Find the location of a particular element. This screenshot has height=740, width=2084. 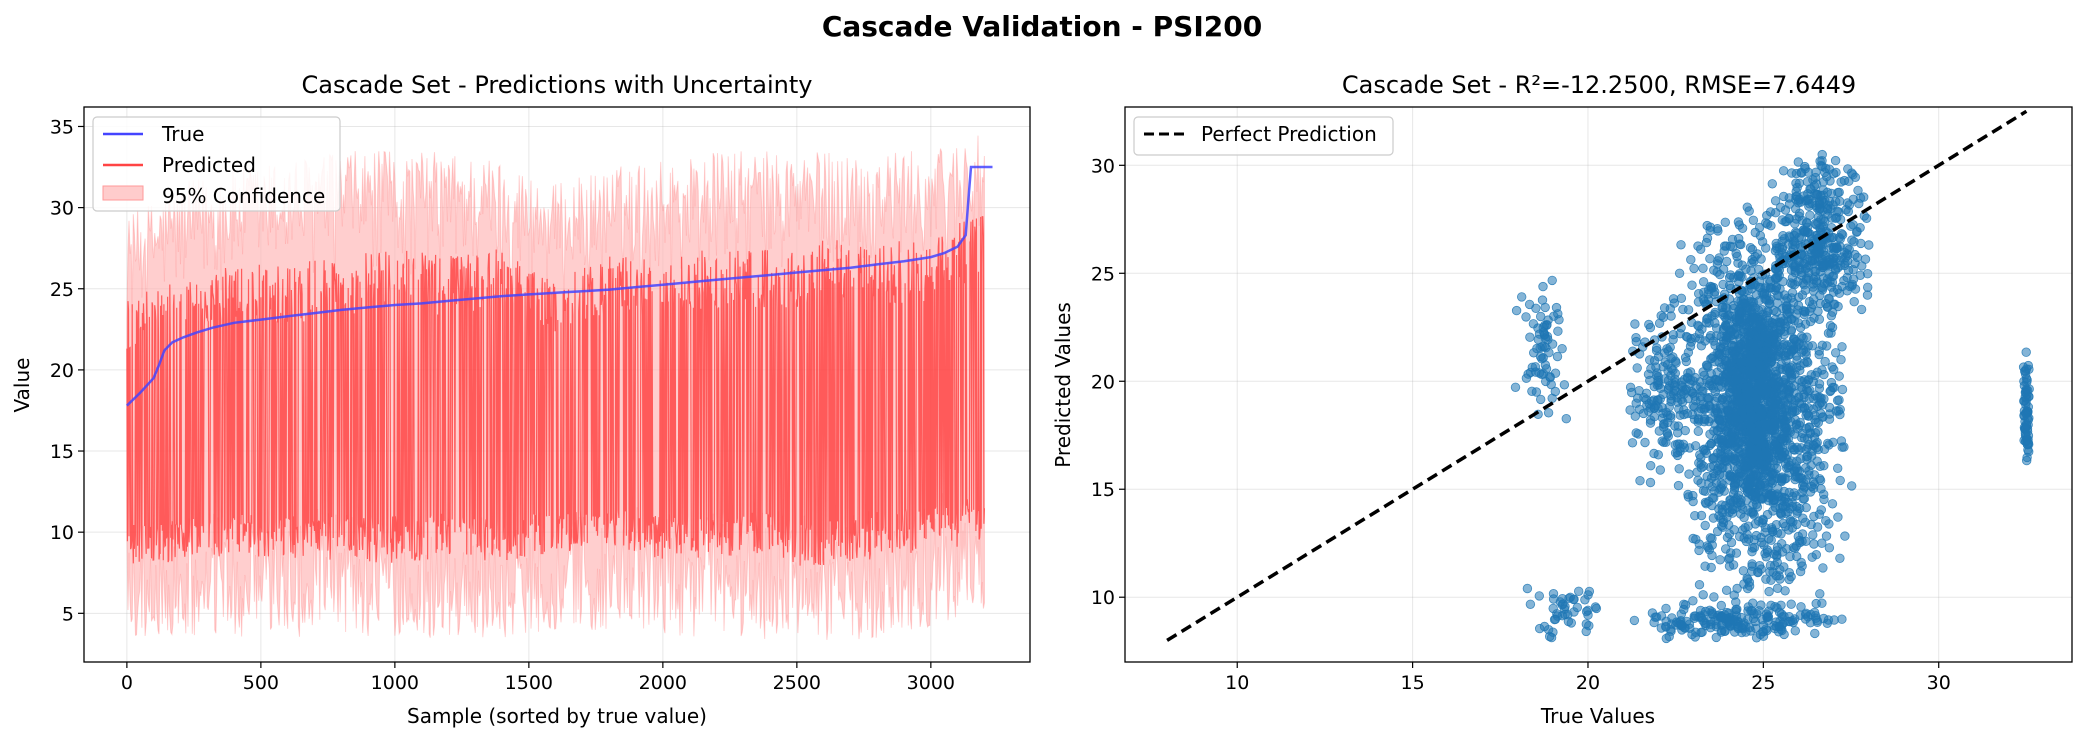

legend-confidence-swatch is located at coordinates (123, 193).